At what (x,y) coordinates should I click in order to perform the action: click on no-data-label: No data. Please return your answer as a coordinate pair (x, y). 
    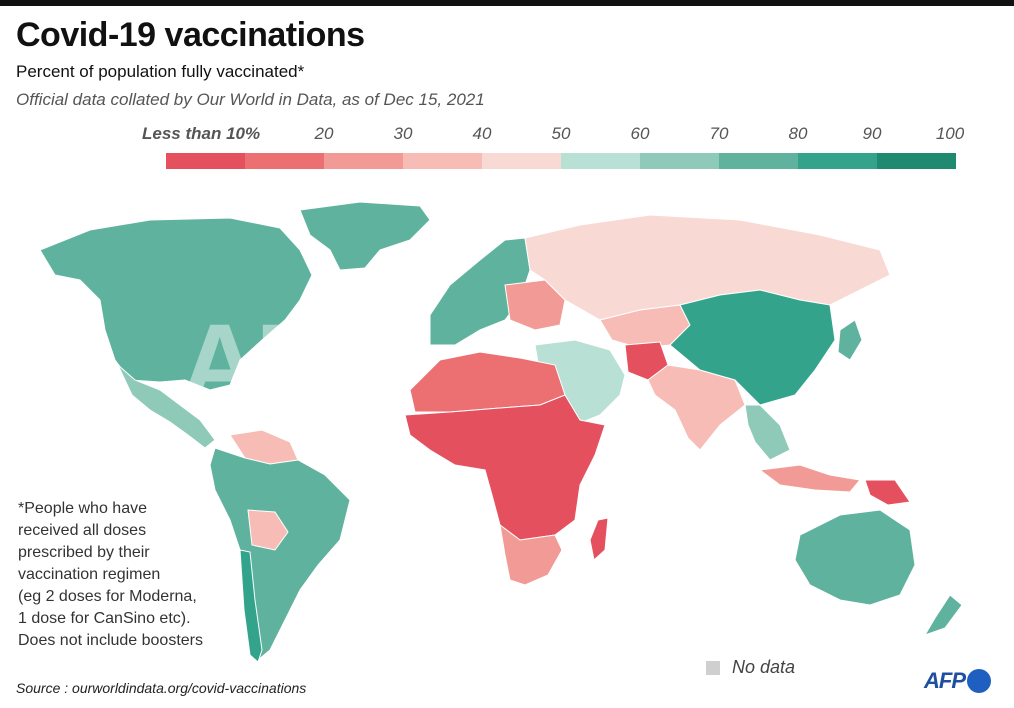
    Looking at the image, I should click on (764, 667).